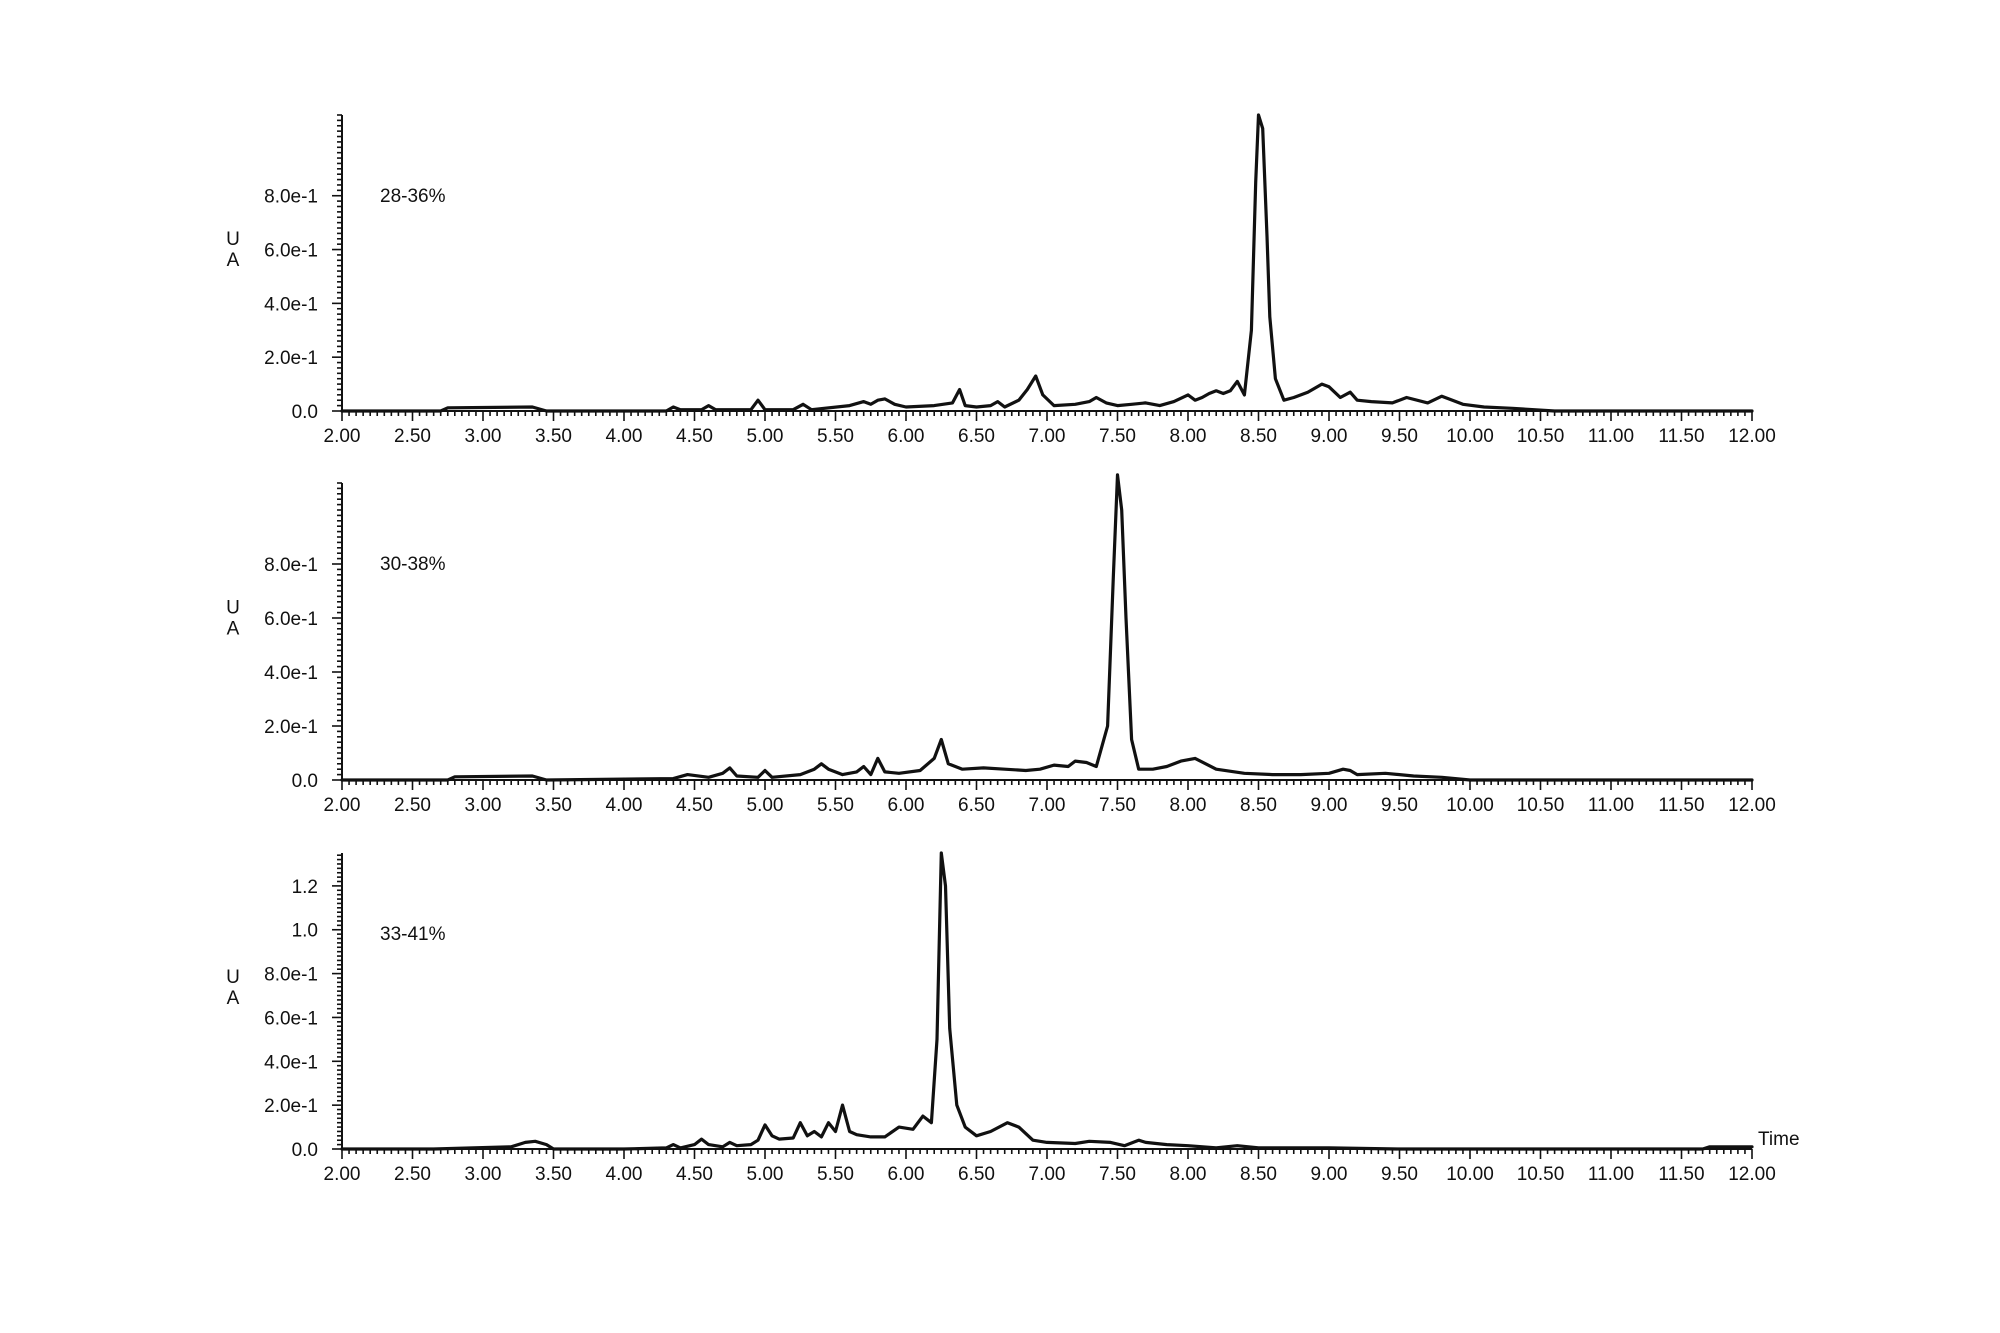 This screenshot has width=2000, height=1333. What do you see at coordinates (413, 934) in the screenshot?
I see `panel-label: 33-41%` at bounding box center [413, 934].